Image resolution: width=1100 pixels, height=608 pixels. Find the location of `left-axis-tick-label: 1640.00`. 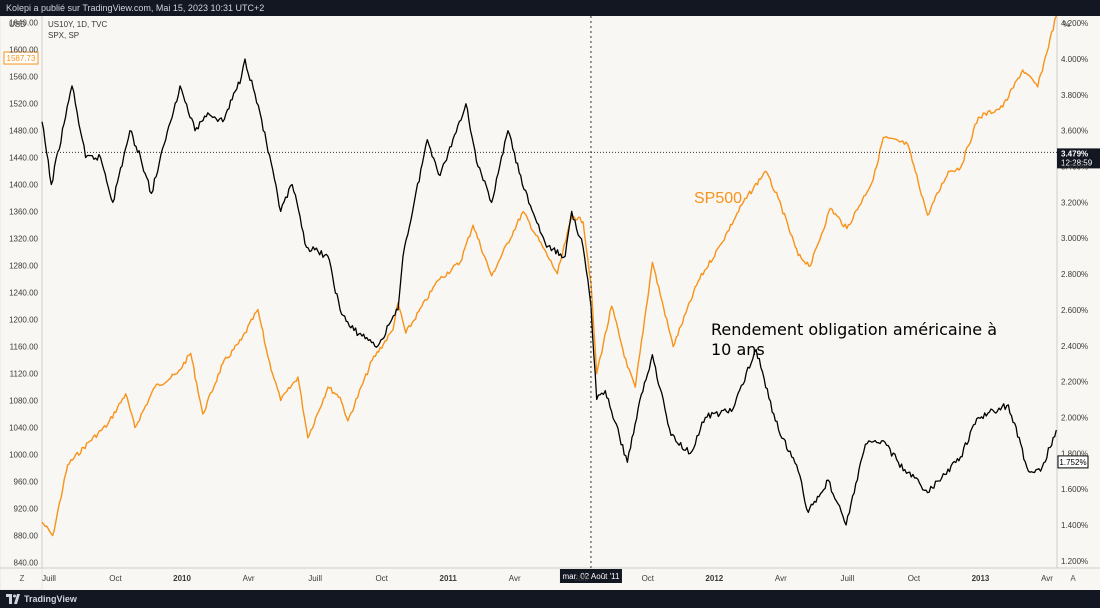

left-axis-tick-label: 1640.00 is located at coordinates (23, 23).